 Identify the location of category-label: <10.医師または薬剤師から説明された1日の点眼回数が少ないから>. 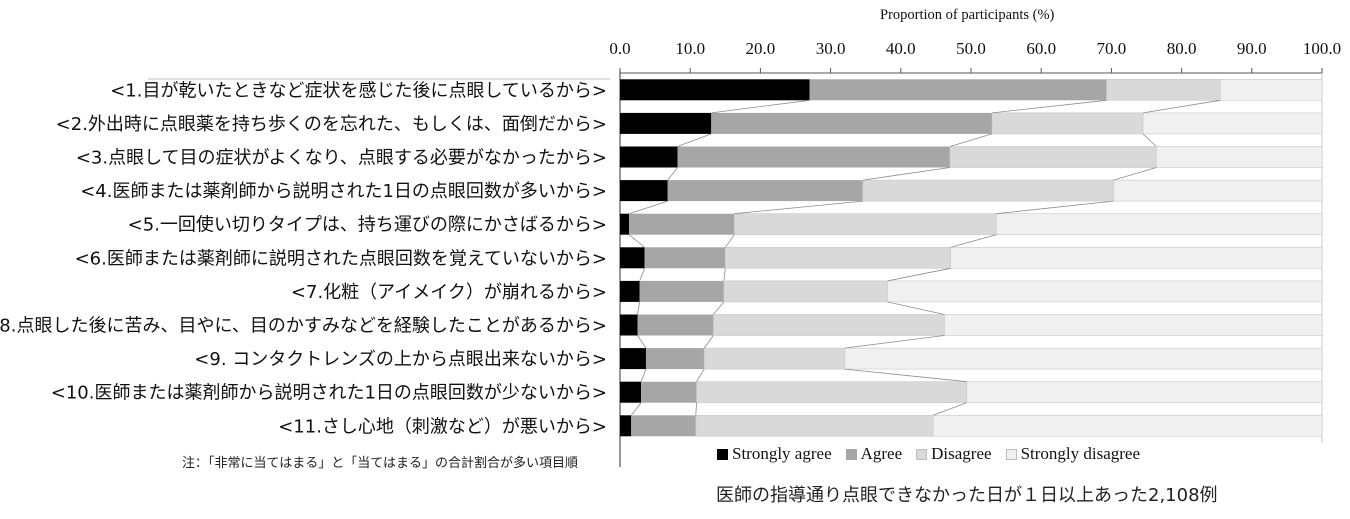
(329, 393).